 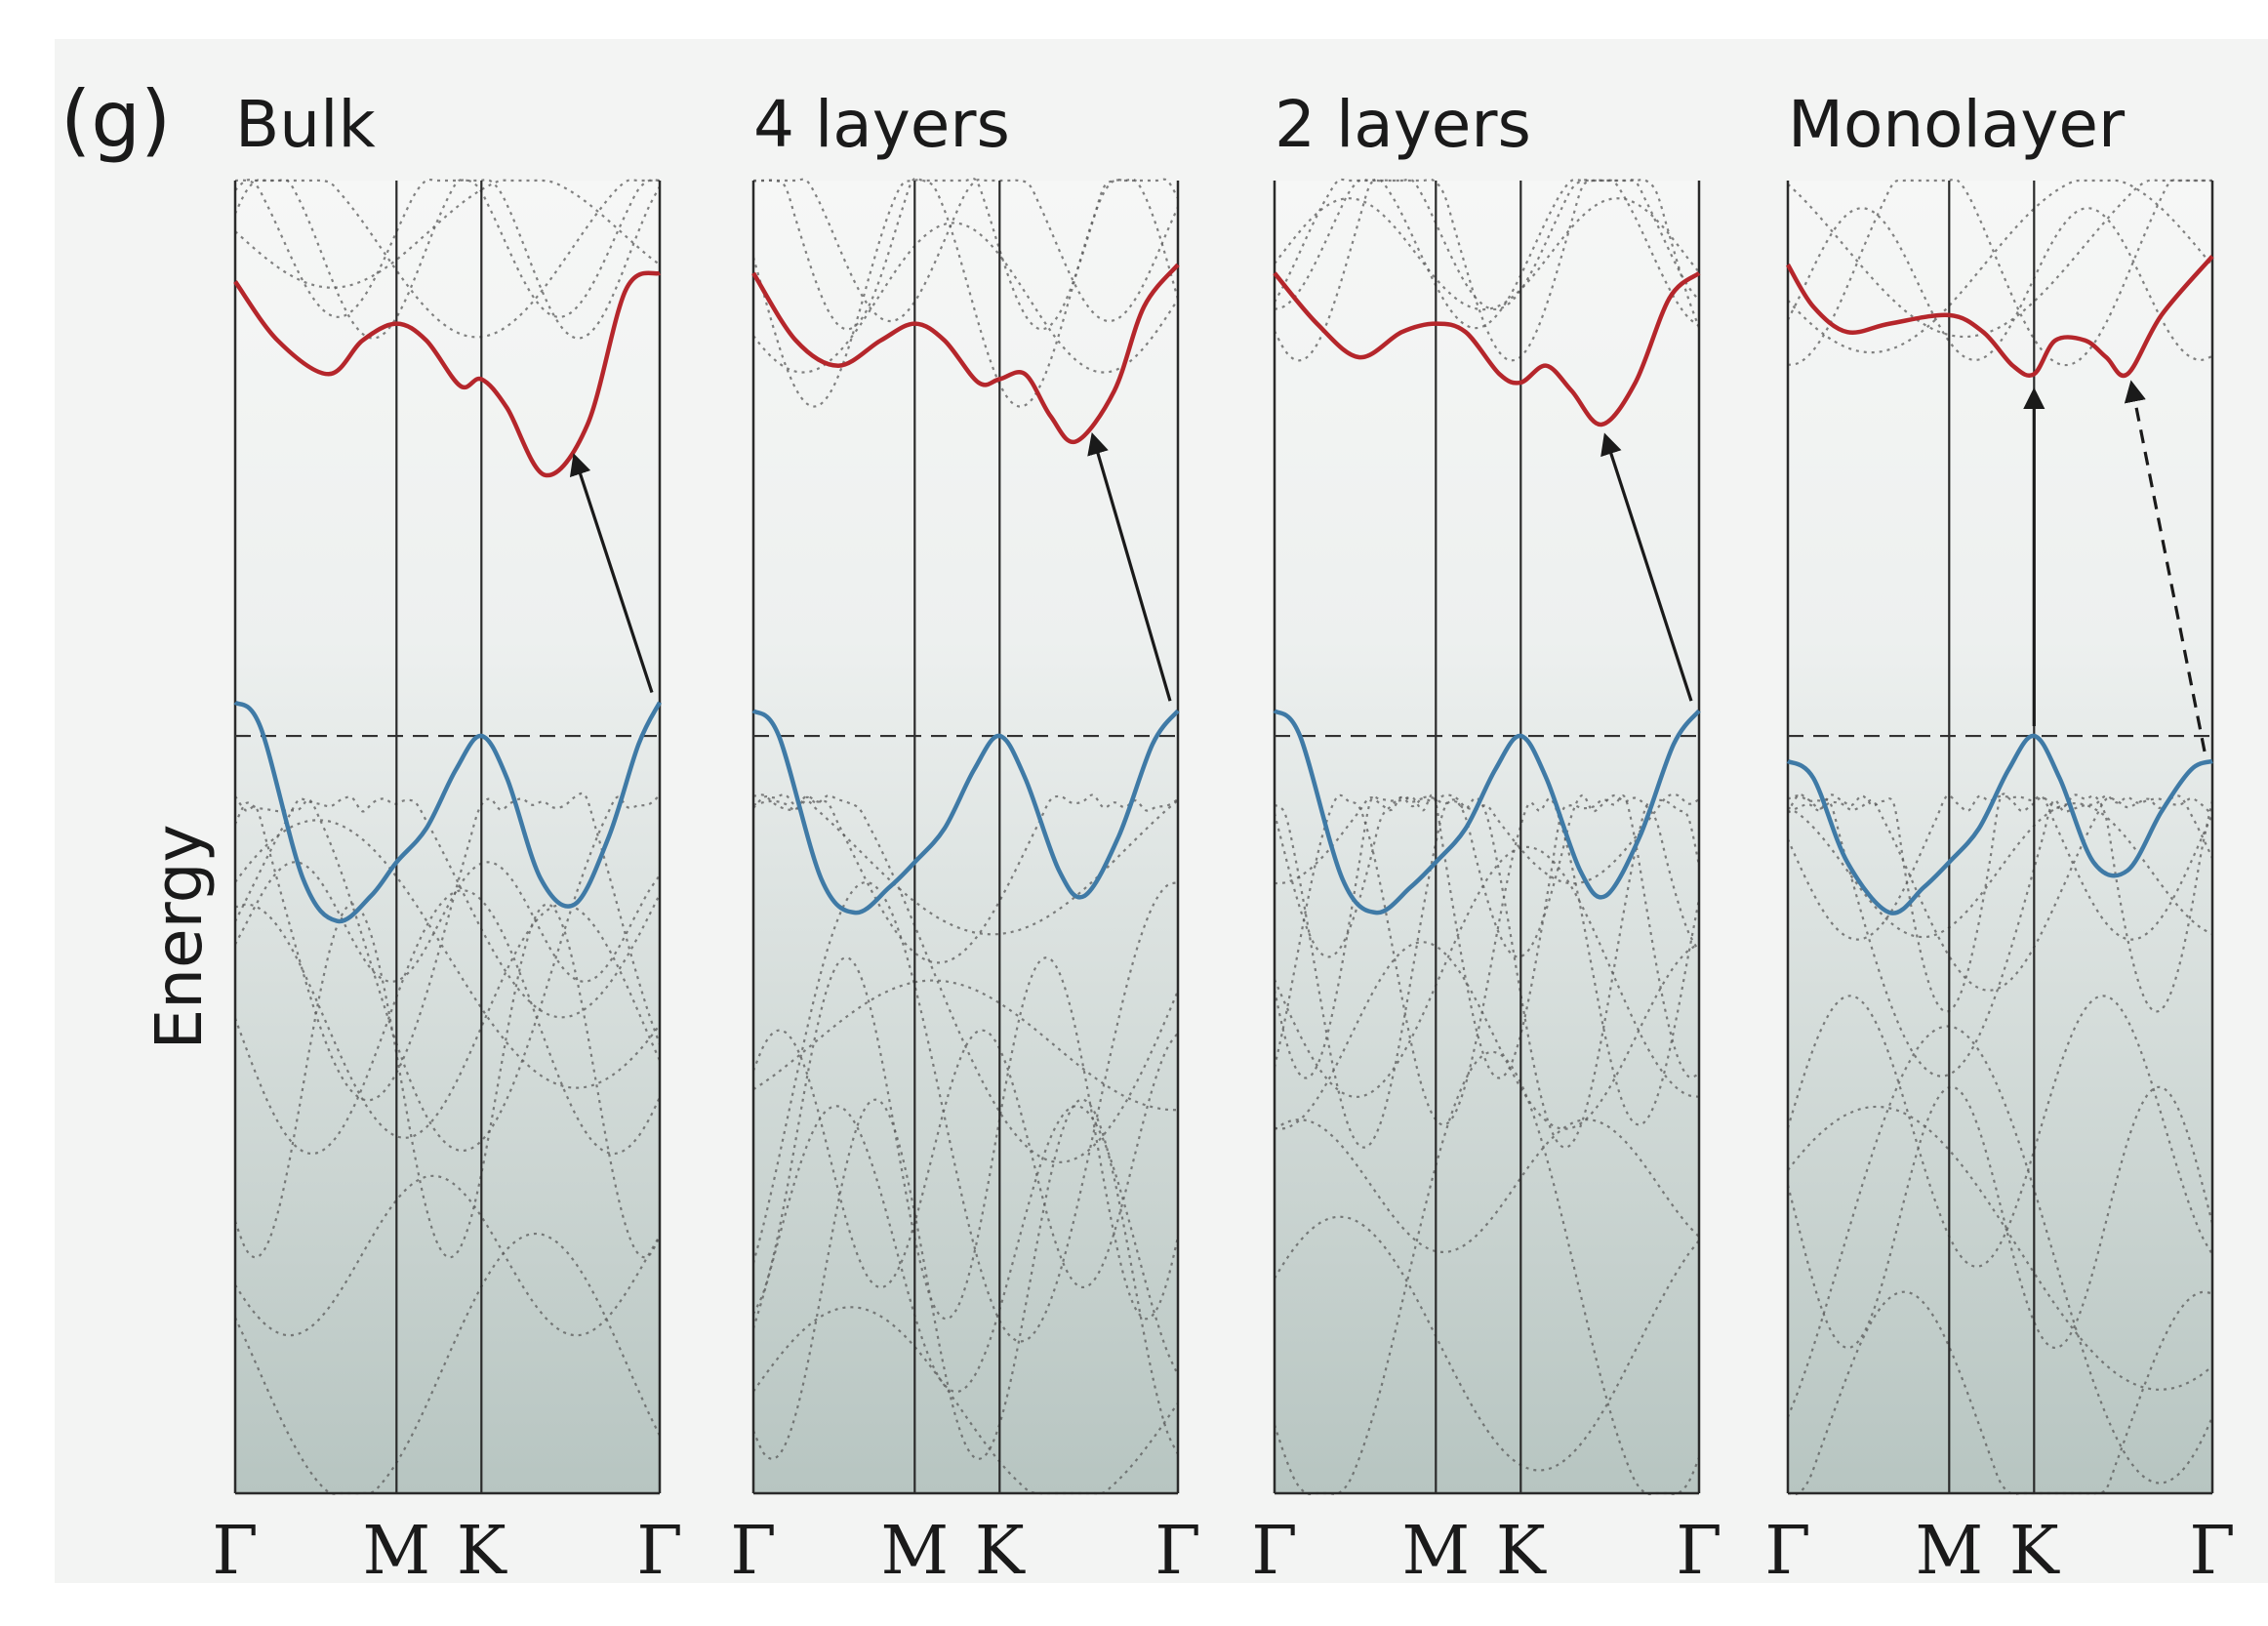 I want to click on panel-title: Monolayer, so click(x=1957, y=125).